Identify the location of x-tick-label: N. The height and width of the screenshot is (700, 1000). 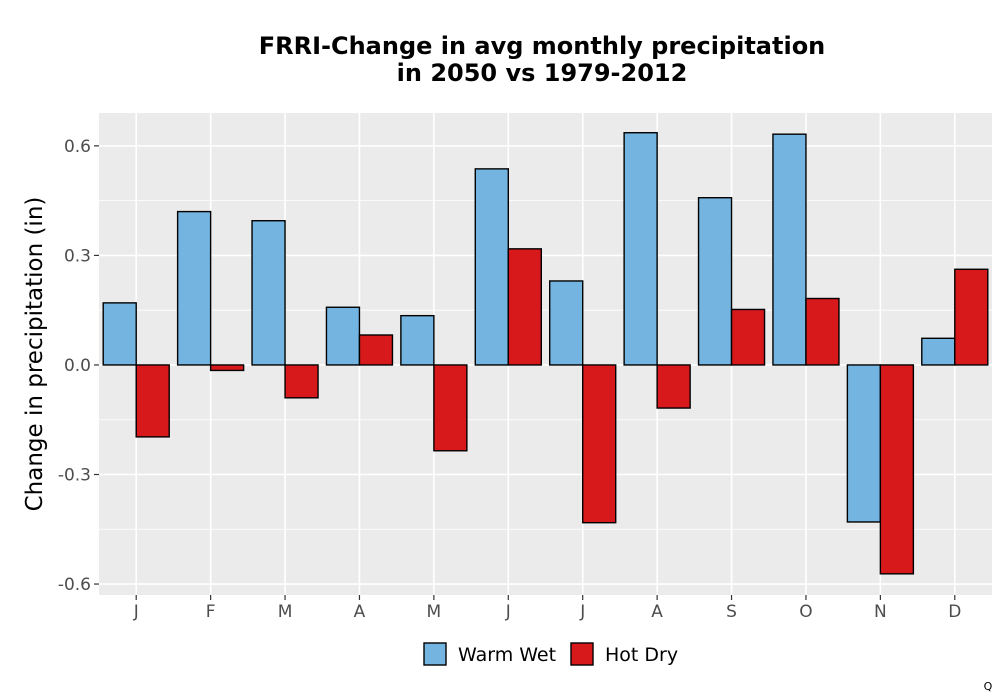
(880, 612).